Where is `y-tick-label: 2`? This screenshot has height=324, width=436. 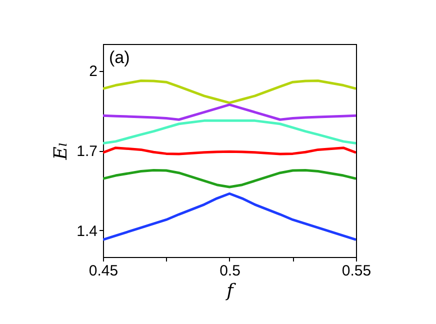
y-tick-label: 2 is located at coordinates (93, 71).